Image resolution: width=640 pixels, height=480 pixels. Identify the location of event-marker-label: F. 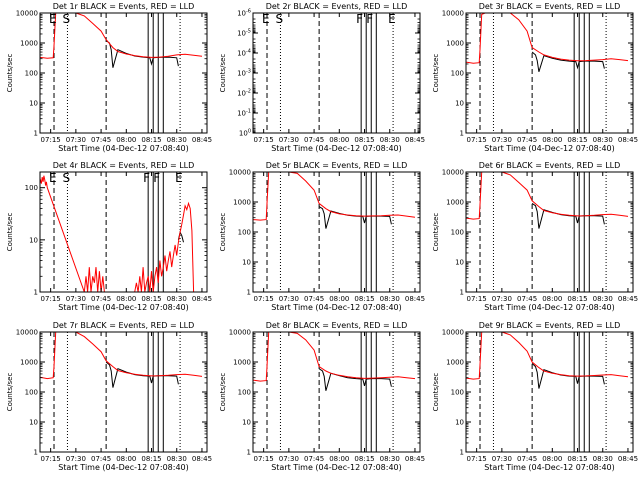
(359, 19).